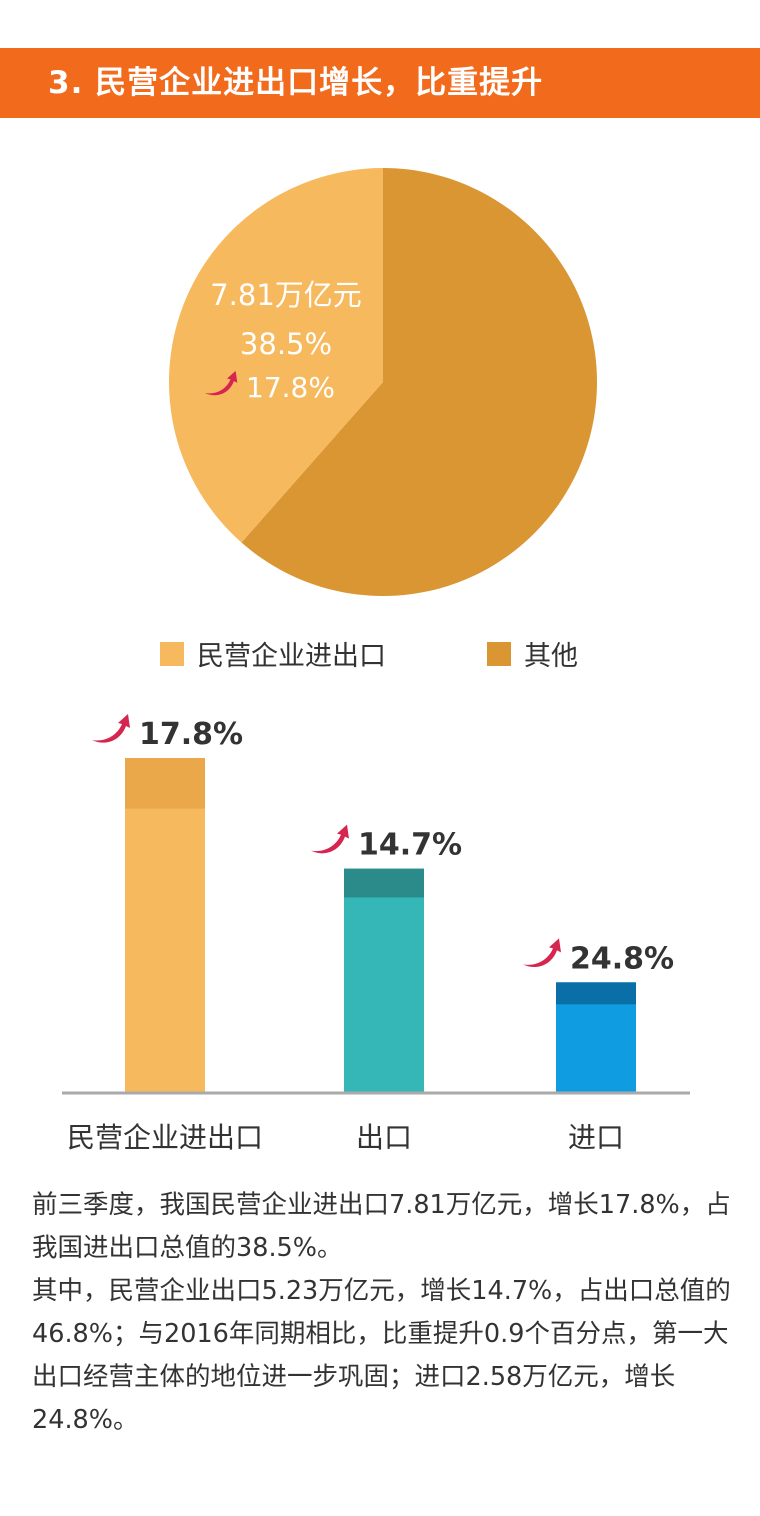 The image size is (760, 1516). I want to click on bar-private-cap, so click(165, 783).